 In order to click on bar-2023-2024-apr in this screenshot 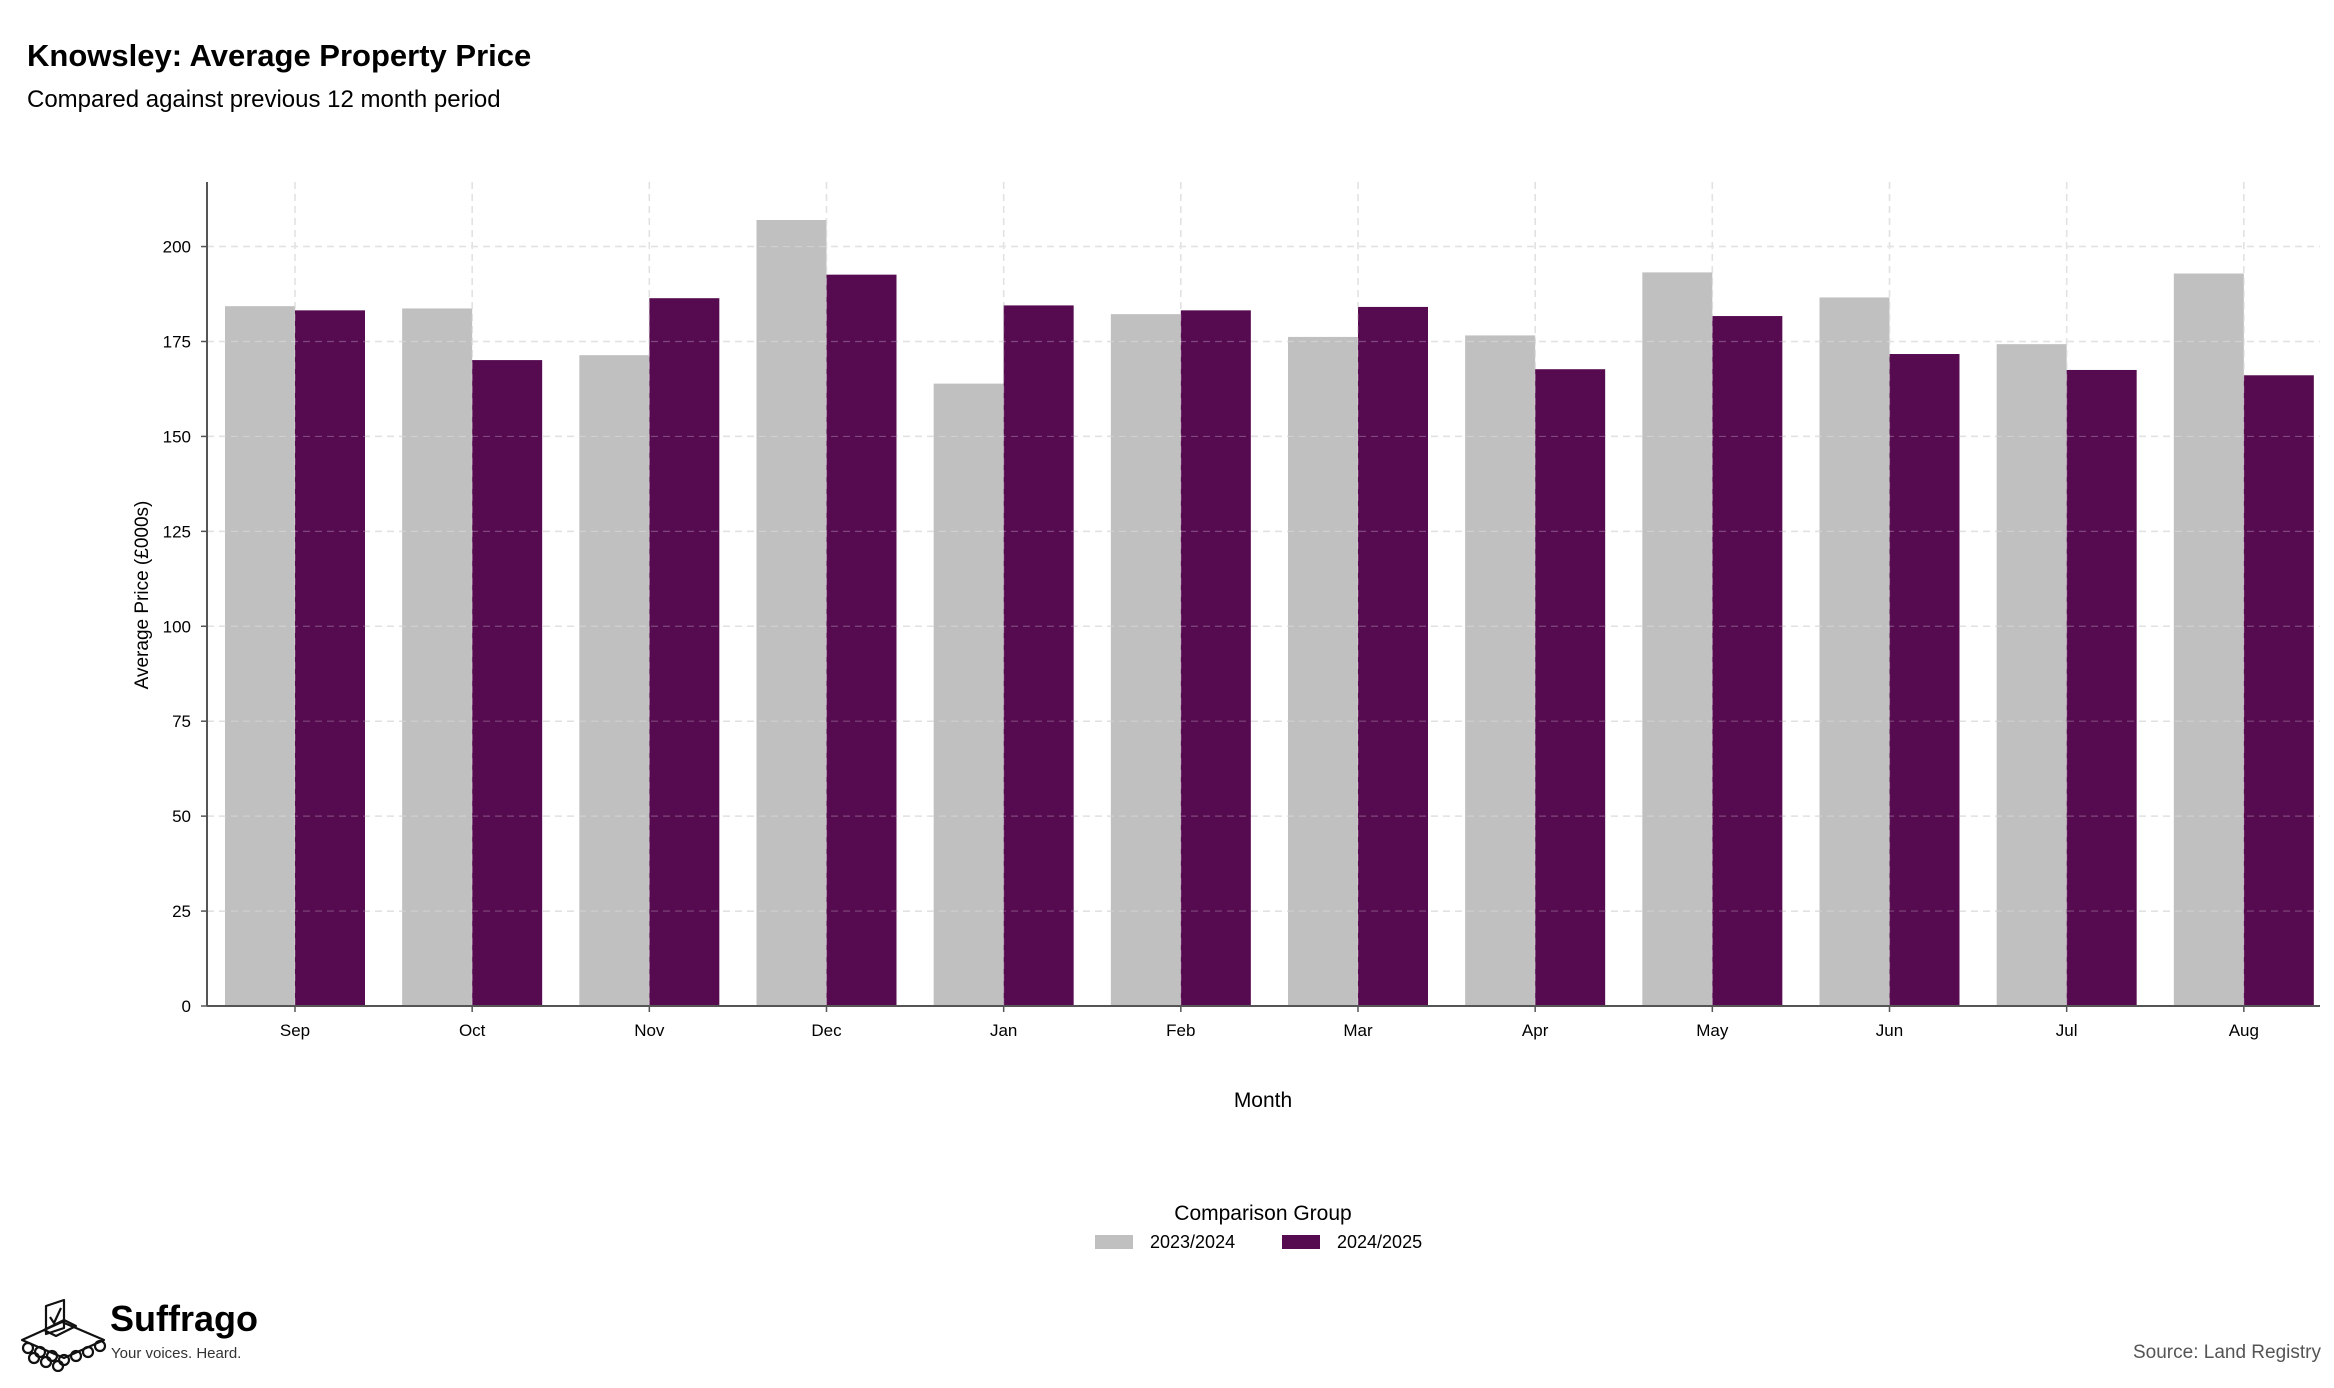, I will do `click(1500, 670)`.